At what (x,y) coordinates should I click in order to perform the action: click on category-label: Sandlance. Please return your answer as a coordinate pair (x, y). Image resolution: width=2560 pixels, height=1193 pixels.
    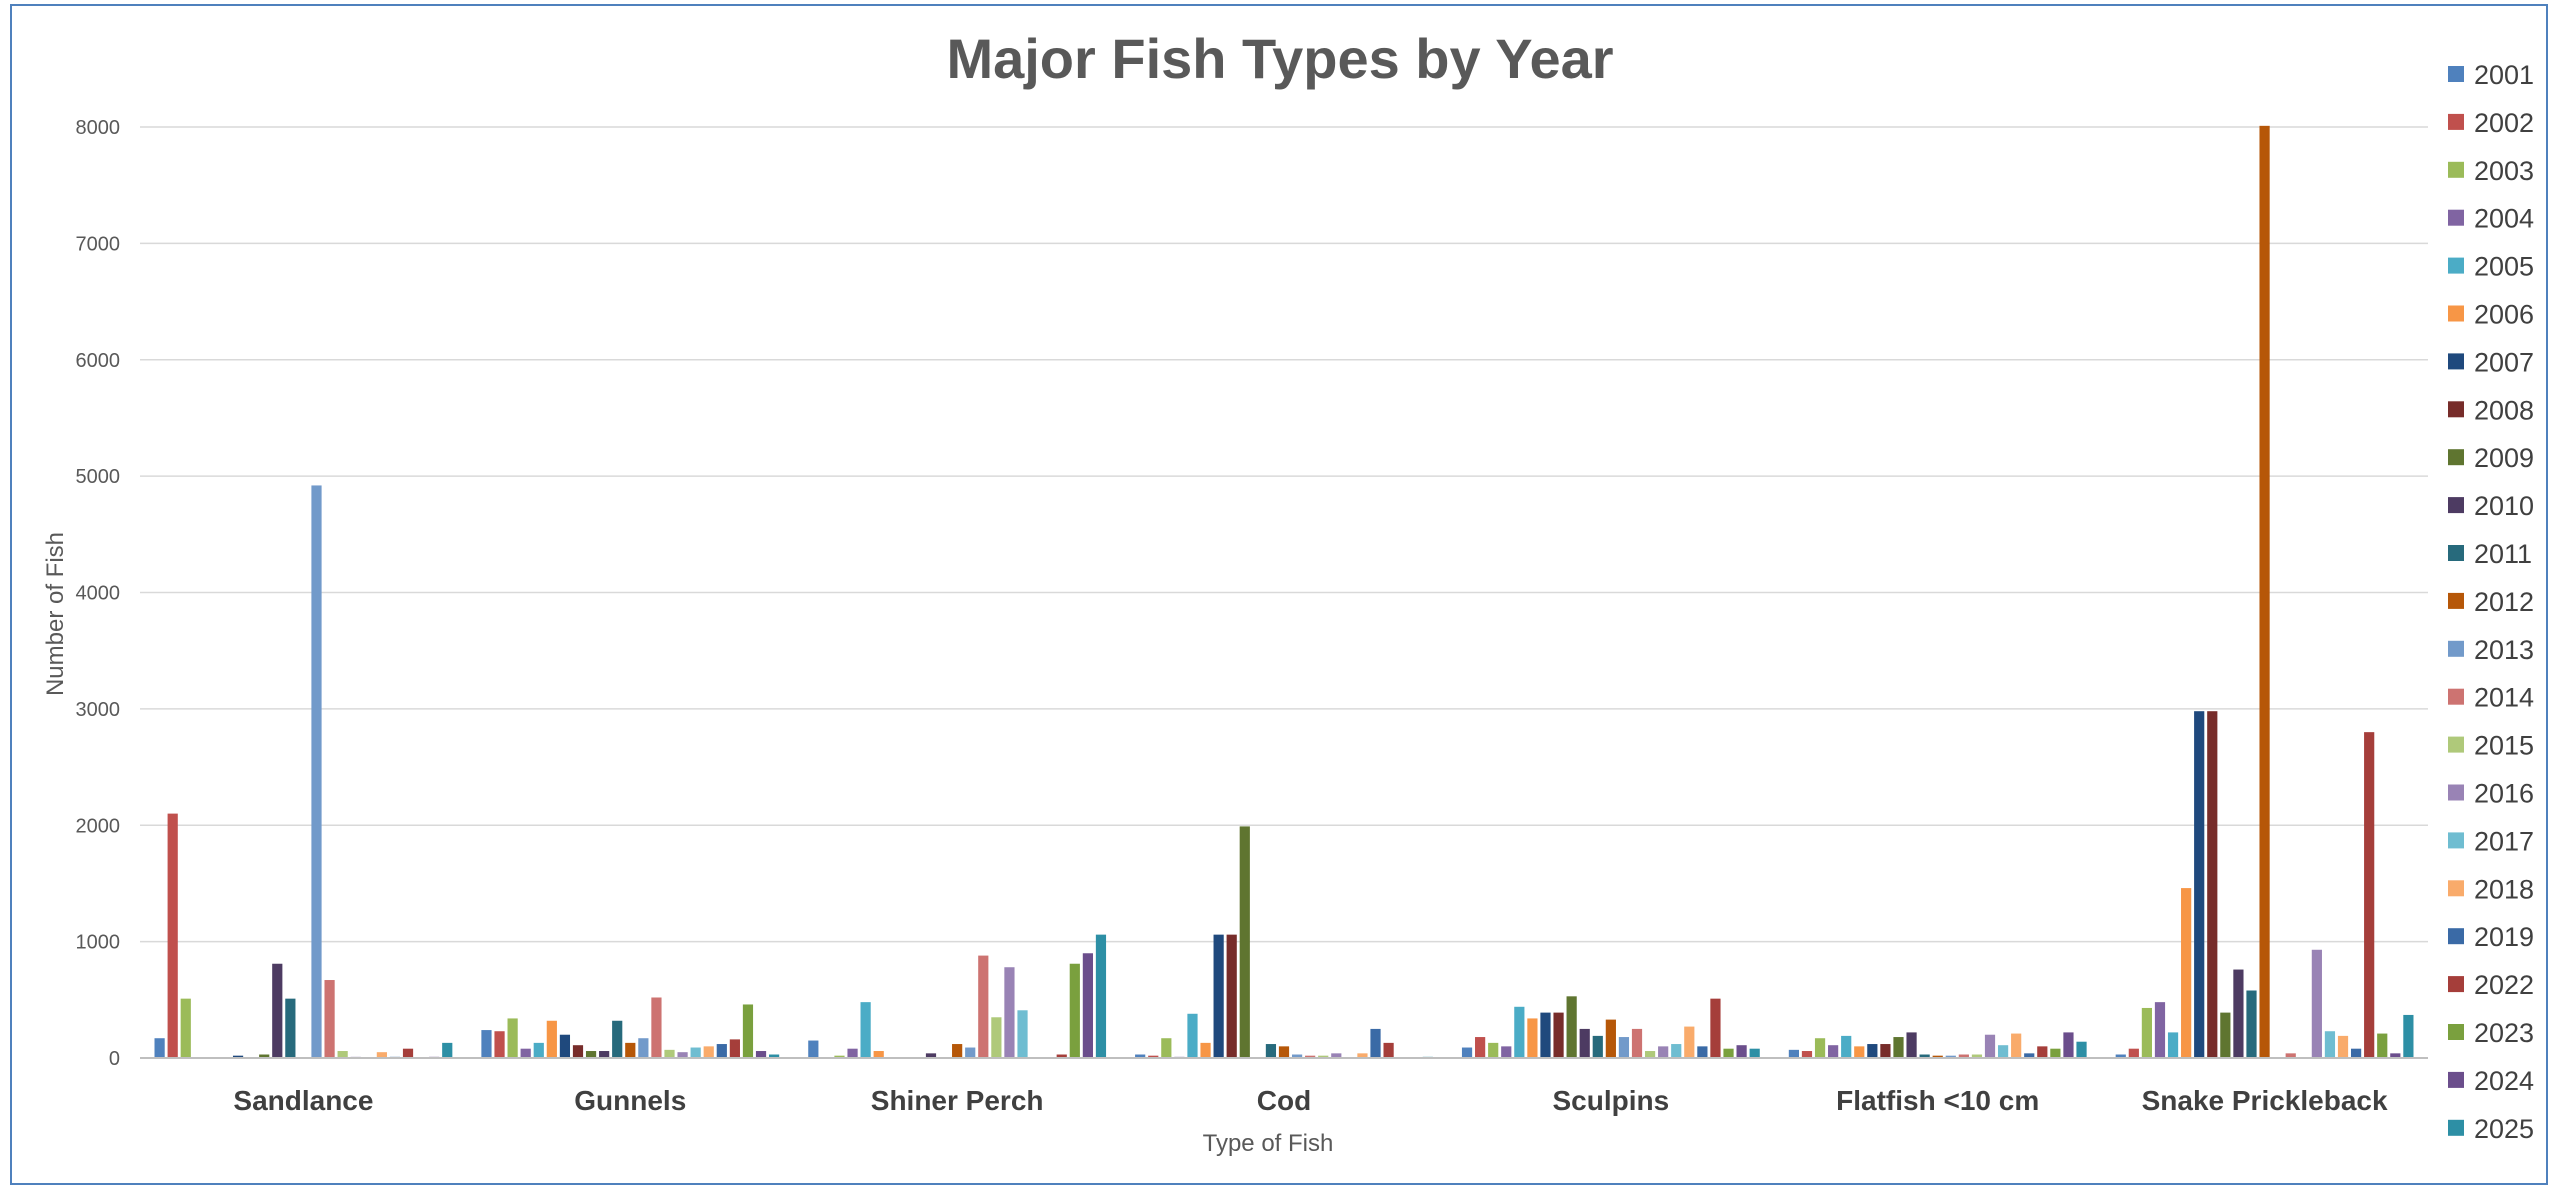
    Looking at the image, I should click on (303, 1100).